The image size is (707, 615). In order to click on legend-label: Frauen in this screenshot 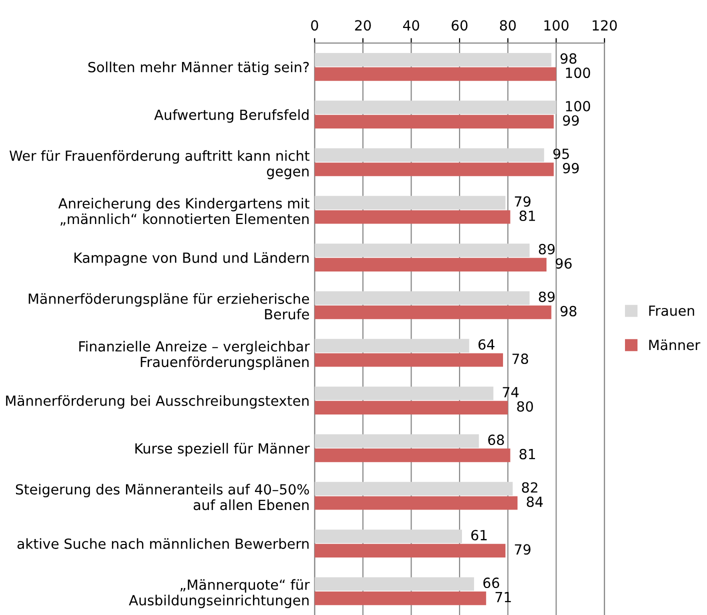, I will do `click(671, 311)`.